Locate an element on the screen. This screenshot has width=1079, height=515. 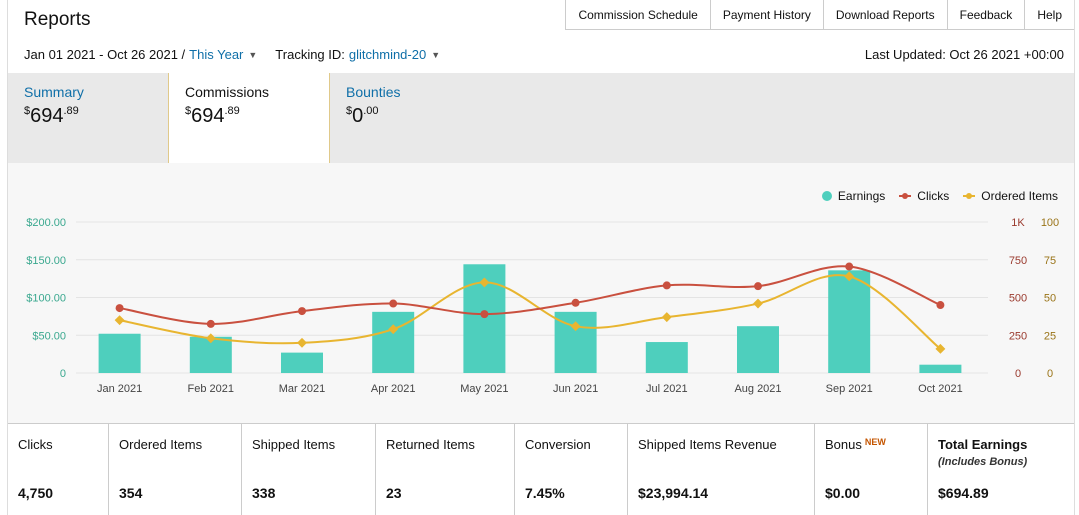
y-right-orders-tick: 75 is located at coordinates (1050, 261).